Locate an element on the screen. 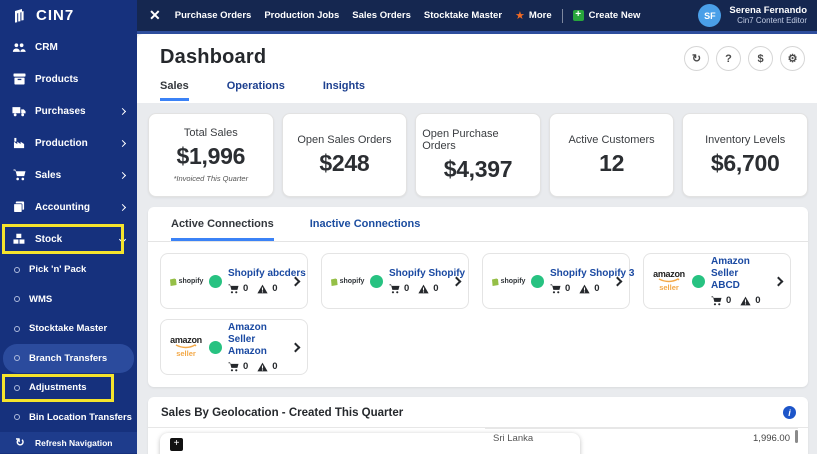  connection-card-amazon-seller-amazon: amazon seller Amazon Seller Amazon 0 0 is located at coordinates (234, 347).